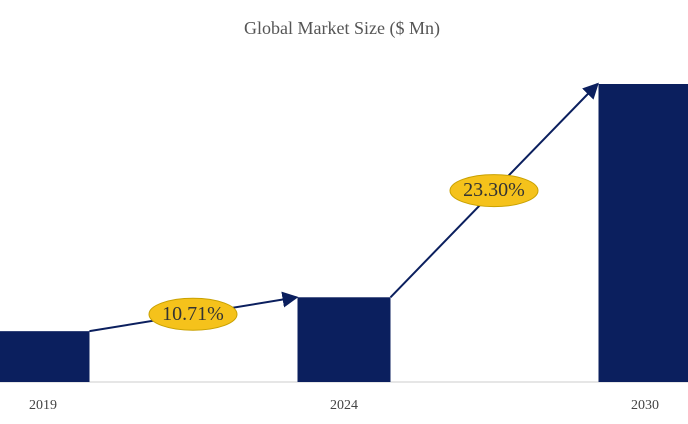 This screenshot has height=424, width=688. Describe the element at coordinates (342, 28) in the screenshot. I see `chart-title: Global Market Size ($ Mn)` at that location.